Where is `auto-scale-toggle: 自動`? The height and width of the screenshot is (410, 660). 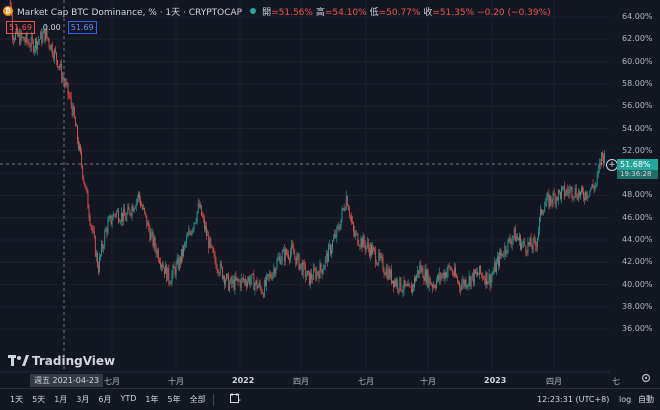
auto-scale-toggle: 自動 is located at coordinates (646, 399).